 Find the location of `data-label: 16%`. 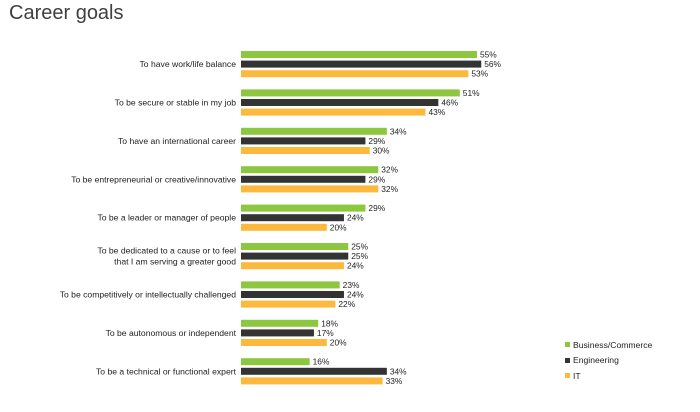

data-label: 16% is located at coordinates (321, 362).